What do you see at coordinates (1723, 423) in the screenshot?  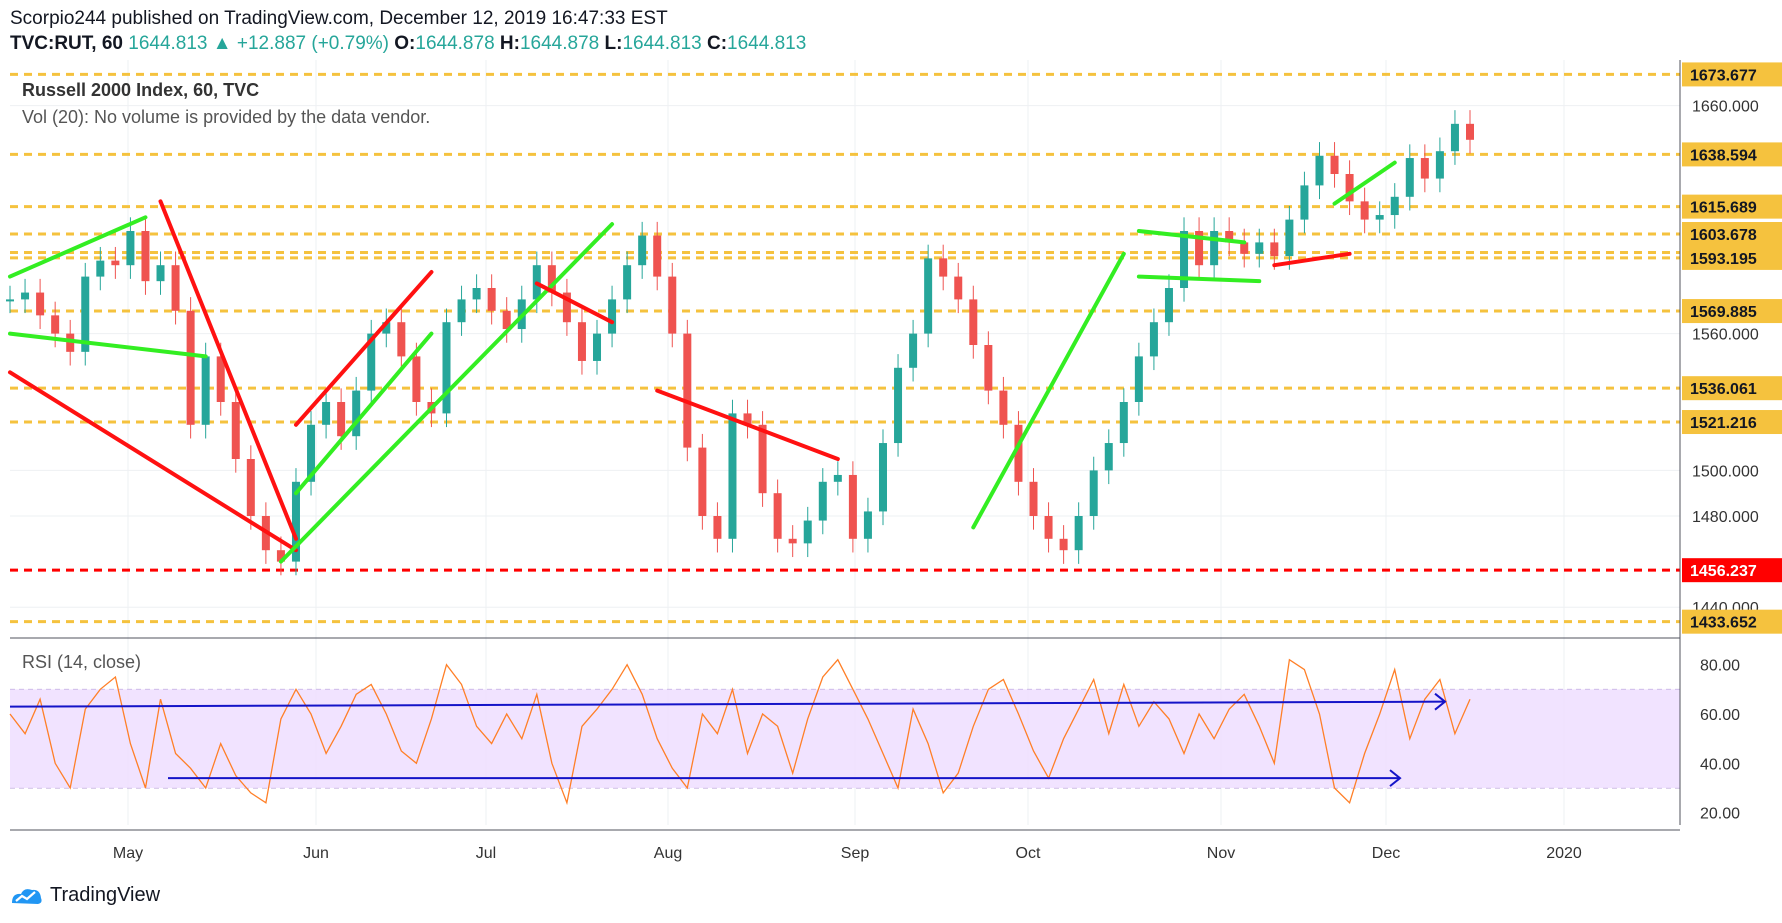 I see `level-label: 1521.216` at bounding box center [1723, 423].